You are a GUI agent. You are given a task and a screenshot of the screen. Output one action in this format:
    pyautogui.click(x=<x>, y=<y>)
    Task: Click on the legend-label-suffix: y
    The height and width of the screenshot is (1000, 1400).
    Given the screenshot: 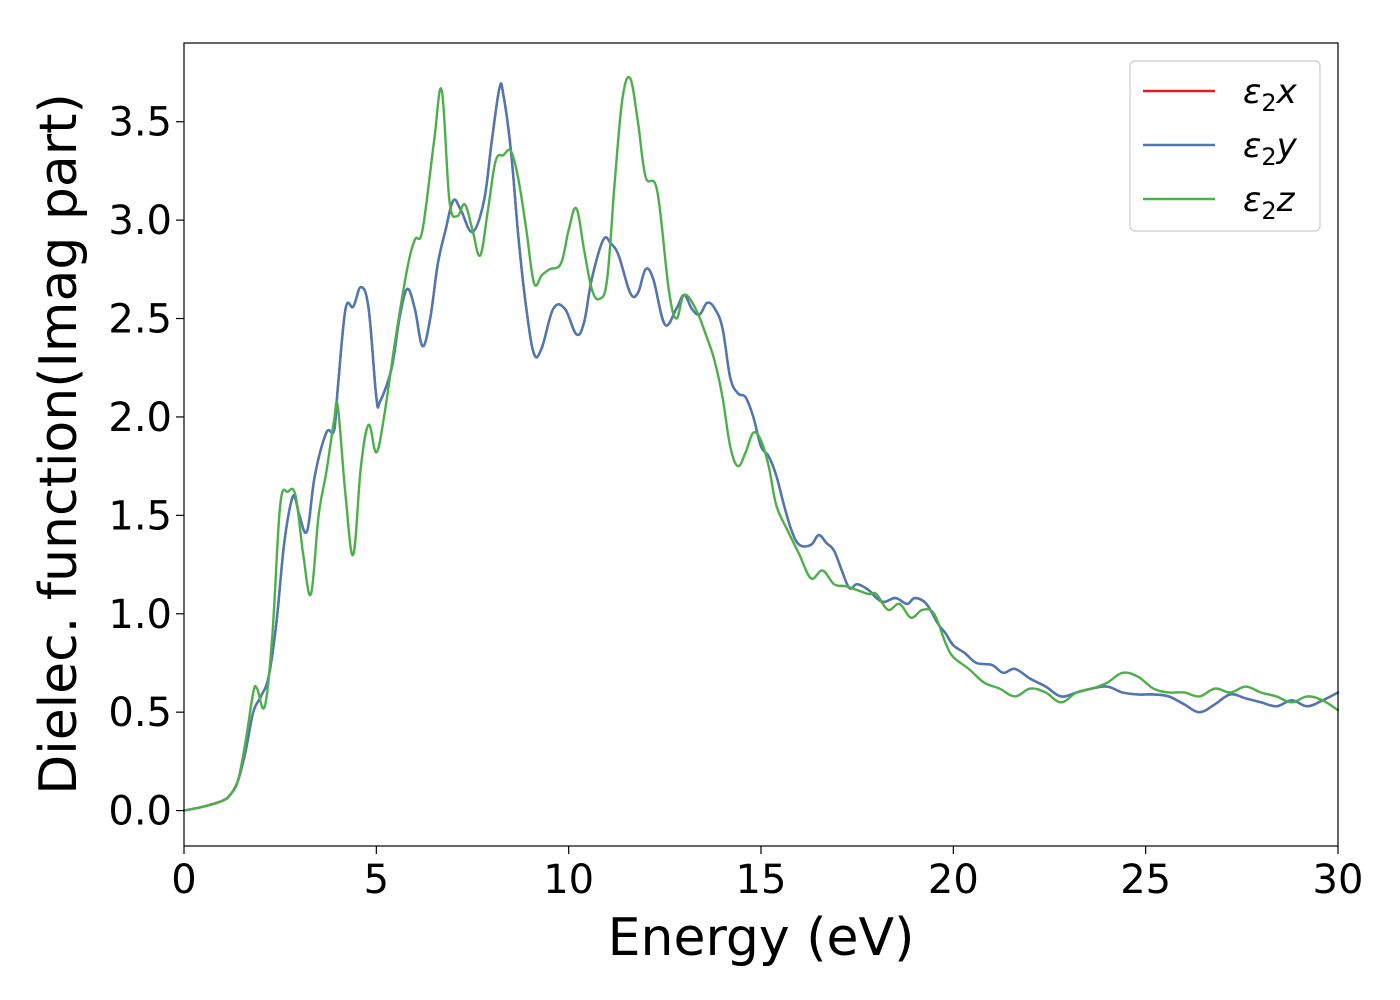 What is the action you would take?
    pyautogui.click(x=1287, y=146)
    